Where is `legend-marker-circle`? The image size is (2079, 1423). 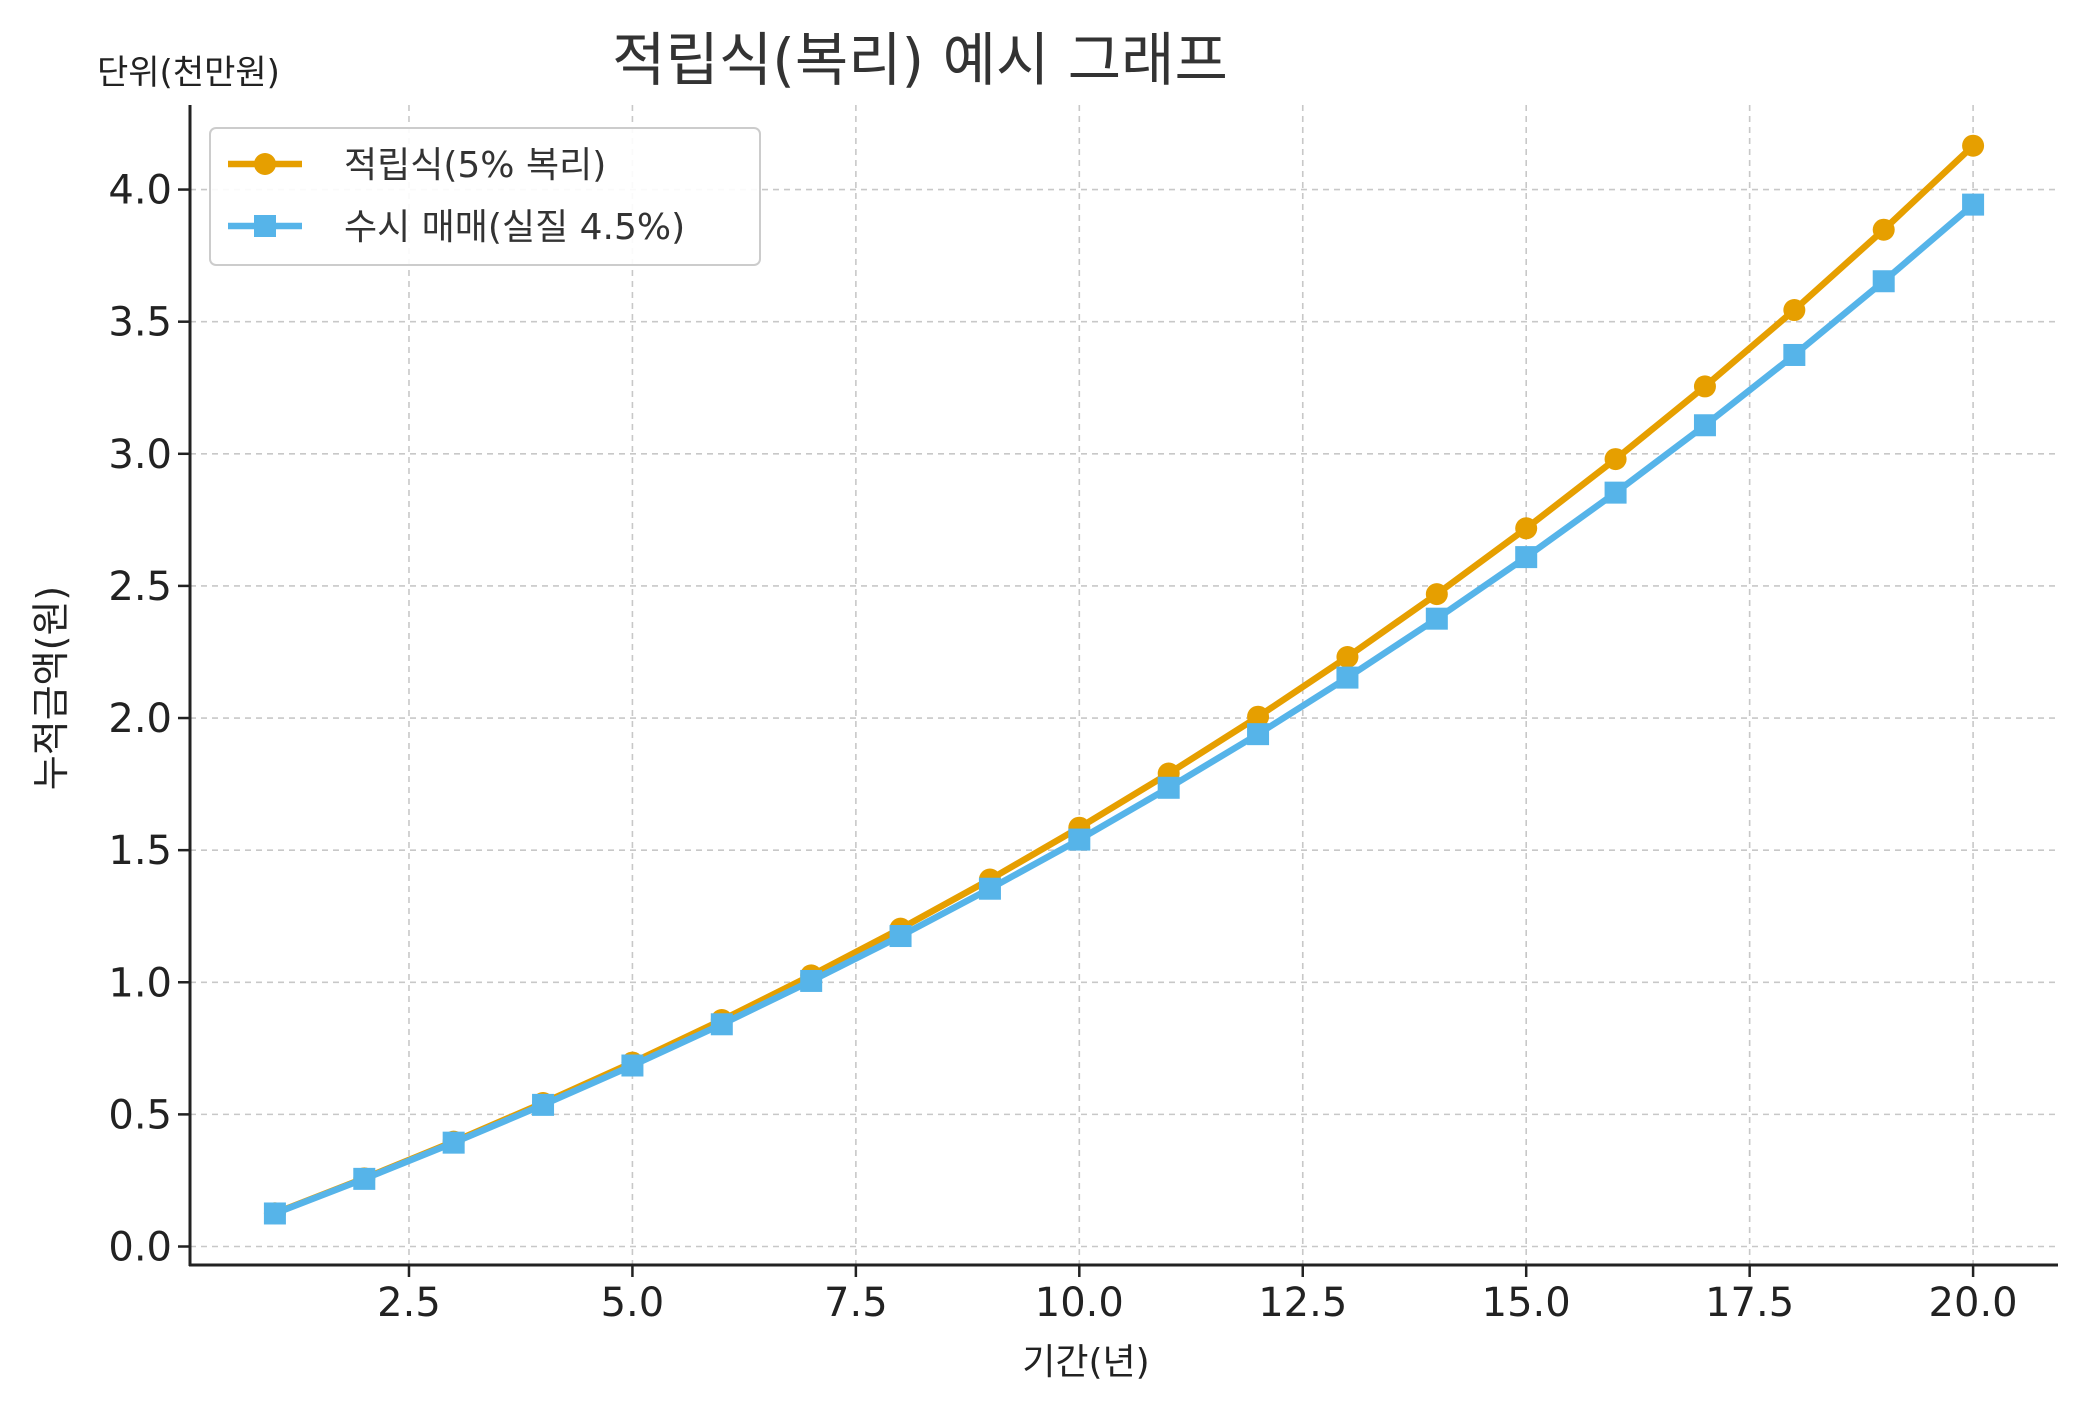 legend-marker-circle is located at coordinates (265, 164).